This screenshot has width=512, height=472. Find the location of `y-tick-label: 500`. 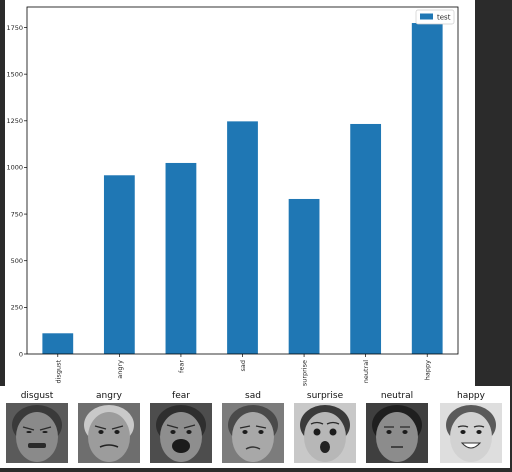

y-tick-label: 500 is located at coordinates (17, 261).